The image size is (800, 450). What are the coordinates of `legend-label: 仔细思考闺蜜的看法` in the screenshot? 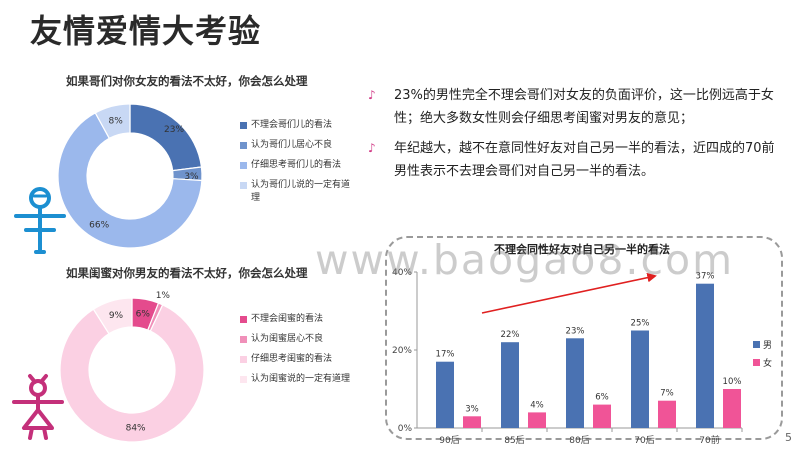 It's located at (292, 359).